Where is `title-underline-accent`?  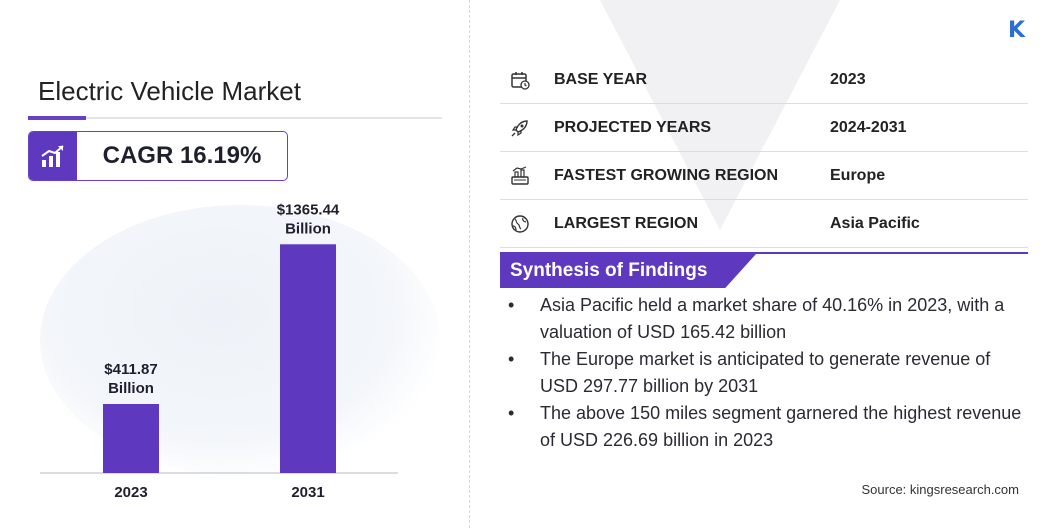
title-underline-accent is located at coordinates (57, 118).